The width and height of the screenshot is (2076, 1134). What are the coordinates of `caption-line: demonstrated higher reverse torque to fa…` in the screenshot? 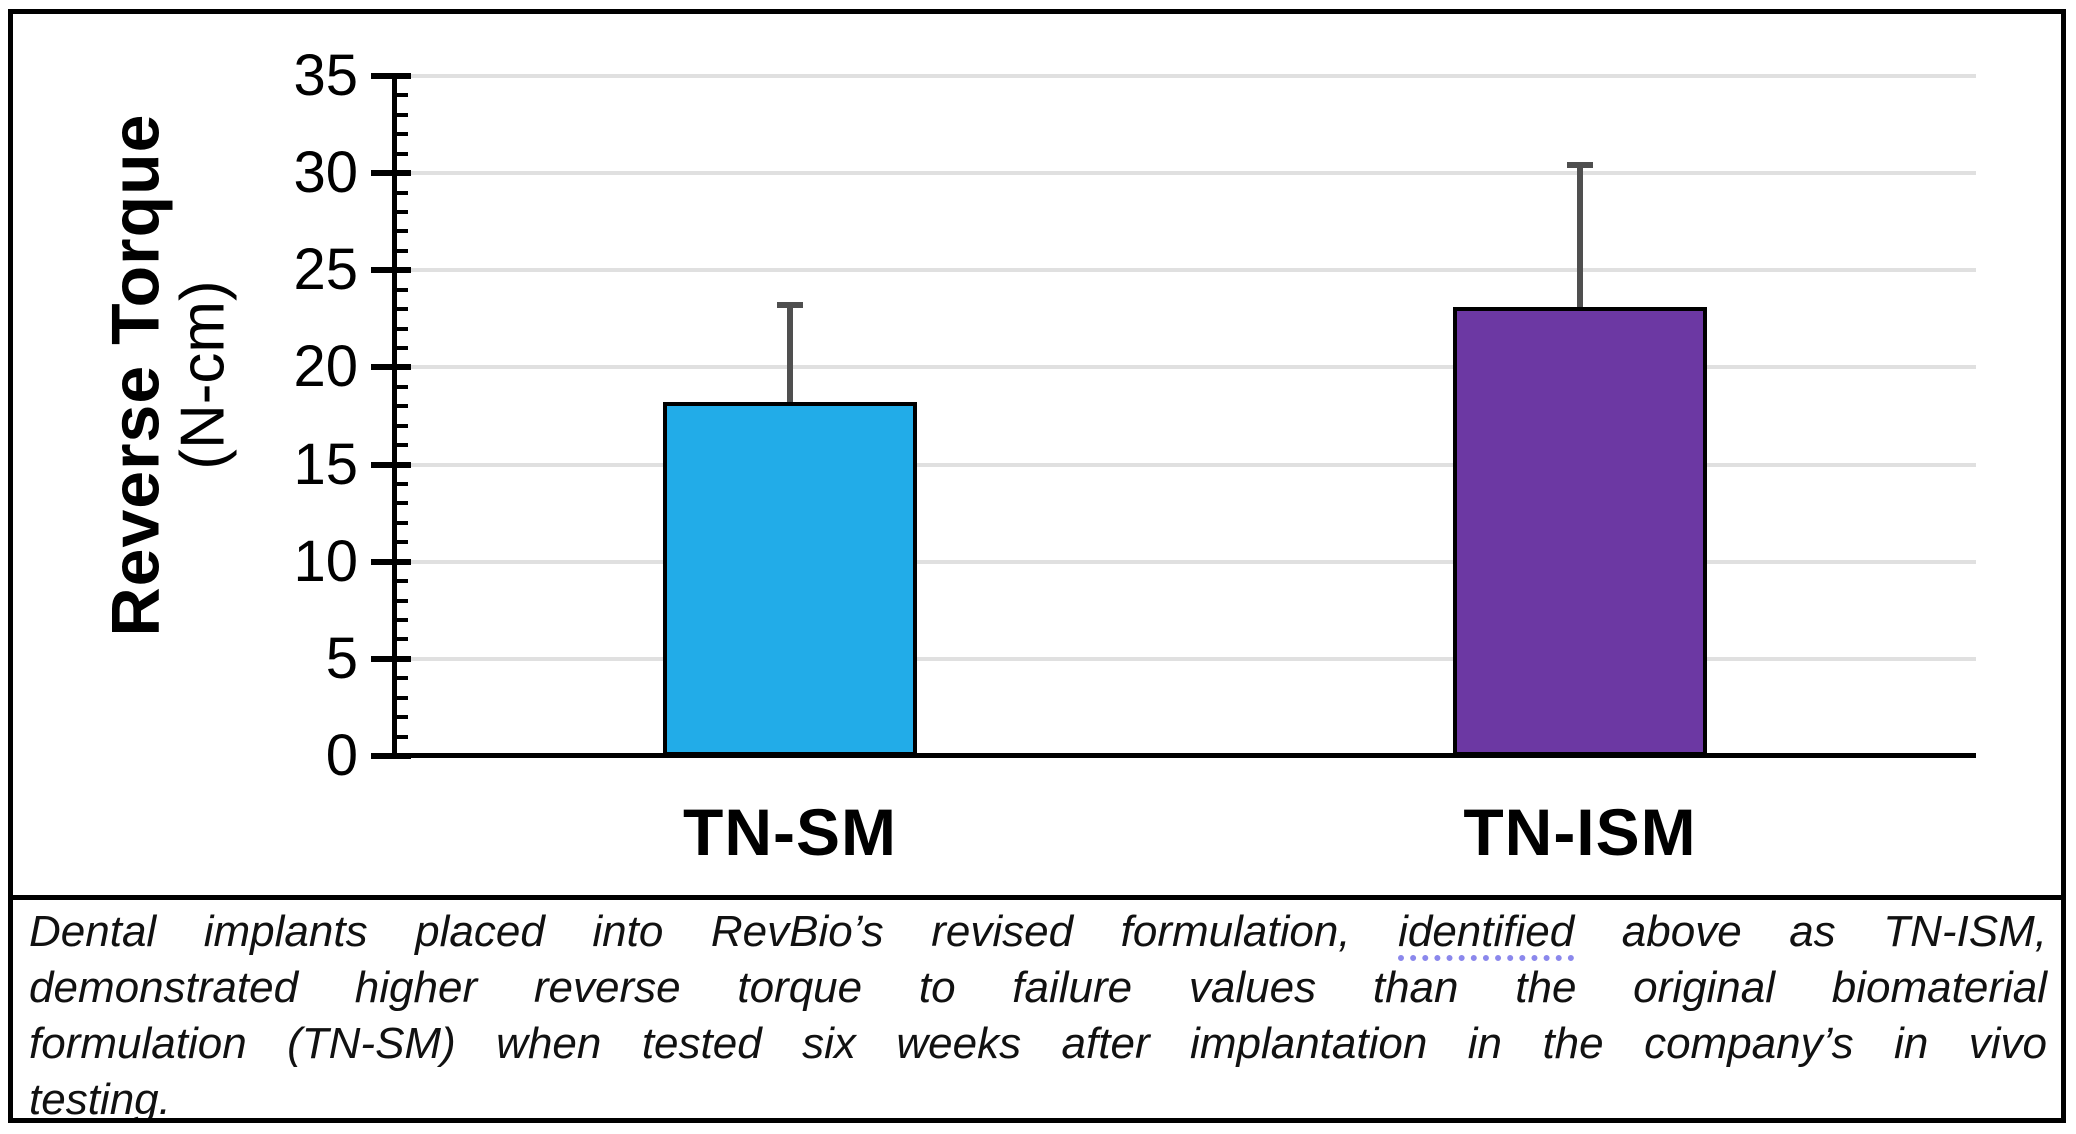 It's located at (1038, 987).